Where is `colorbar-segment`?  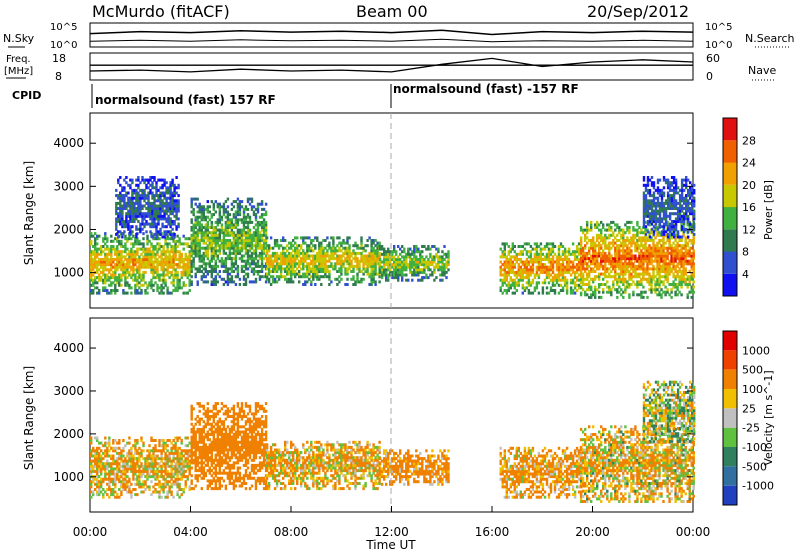 colorbar-segment is located at coordinates (730, 196).